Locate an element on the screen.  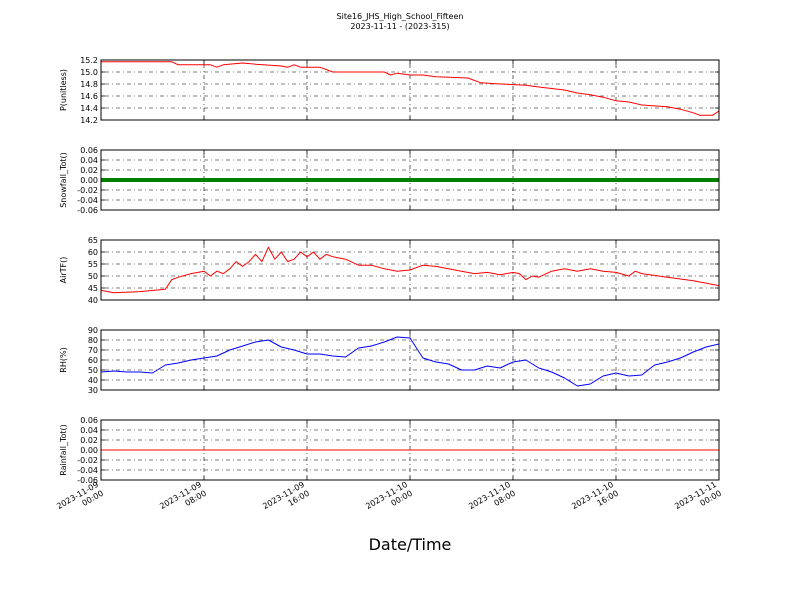
y-tick-label: 45 is located at coordinates (93, 288).